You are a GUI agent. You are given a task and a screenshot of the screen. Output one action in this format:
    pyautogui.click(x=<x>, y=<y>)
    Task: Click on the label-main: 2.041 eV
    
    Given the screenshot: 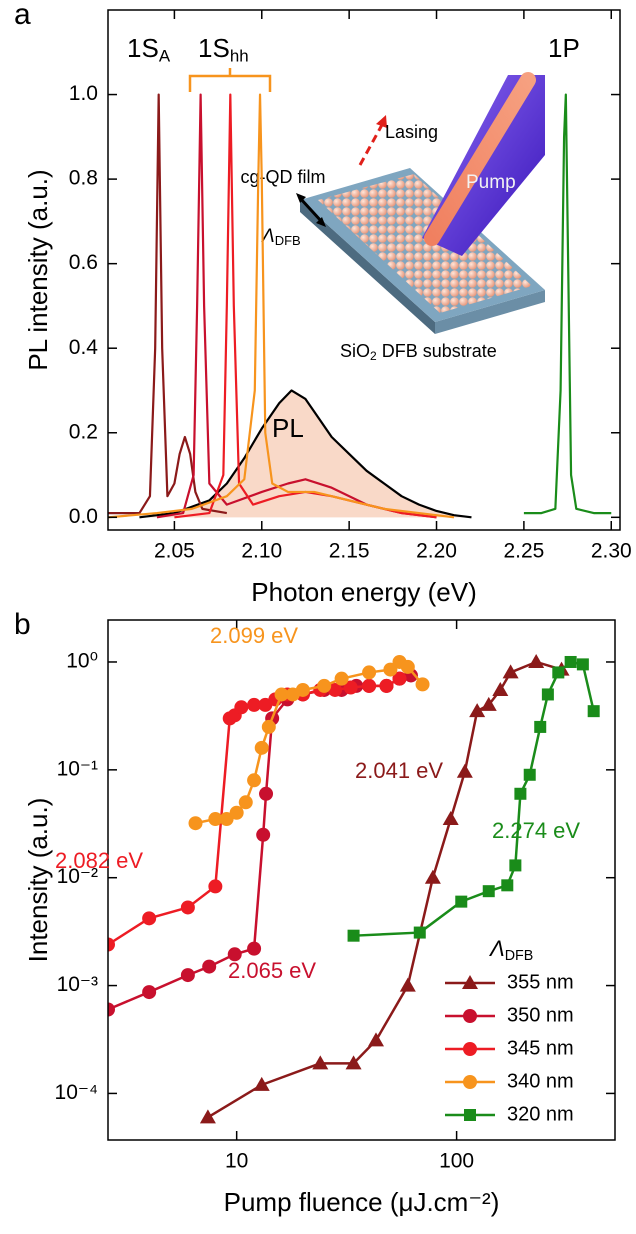 What is the action you would take?
    pyautogui.click(x=399, y=770)
    